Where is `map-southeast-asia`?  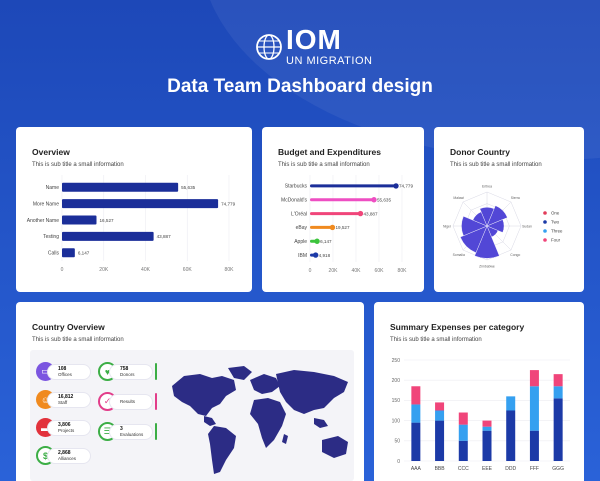 map-southeast-asia is located at coordinates (321, 423).